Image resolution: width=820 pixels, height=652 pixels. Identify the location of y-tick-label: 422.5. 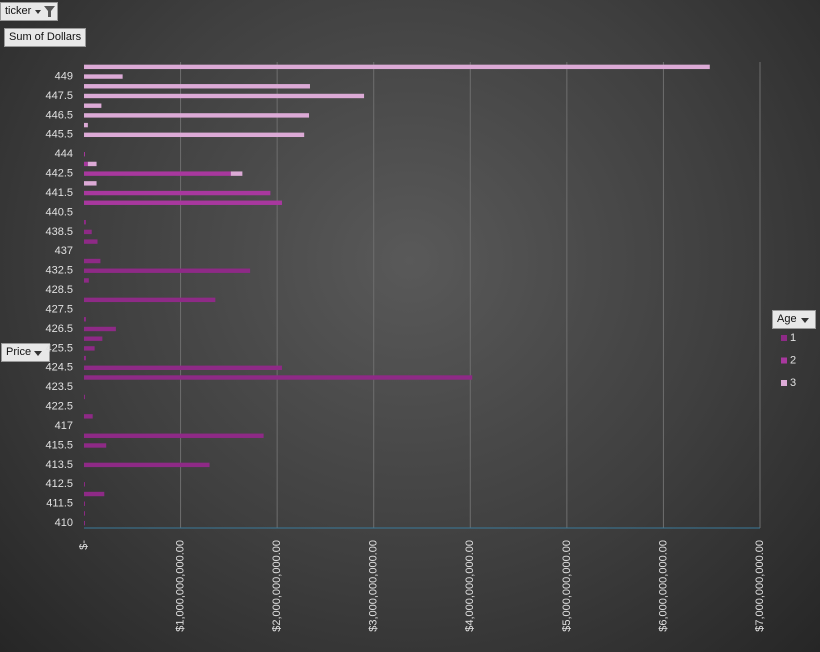
(59, 407).